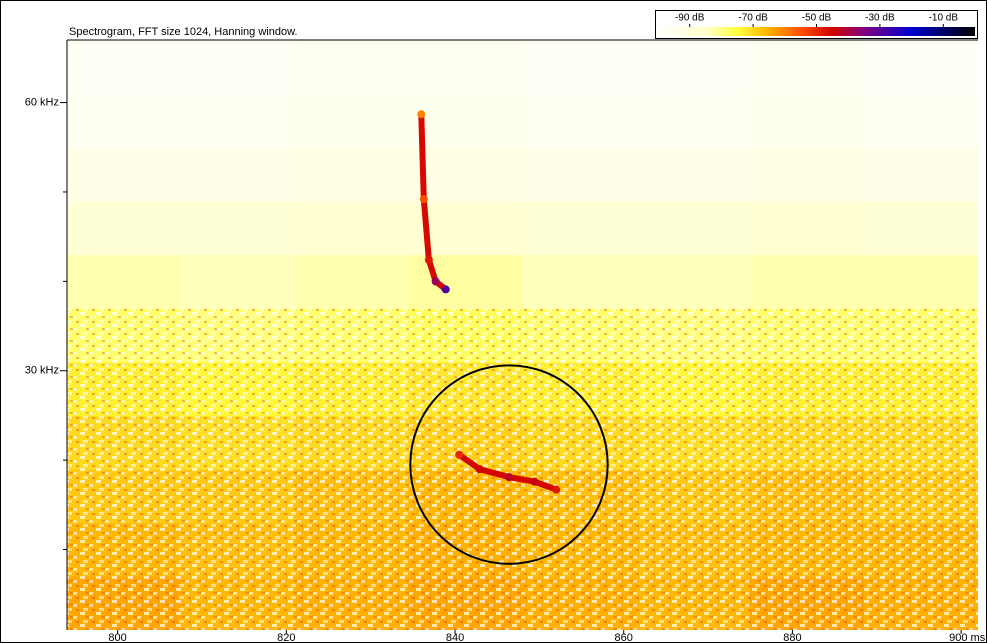  Describe the element at coordinates (455, 637) in the screenshot. I see `x-tick-label: 840` at that location.